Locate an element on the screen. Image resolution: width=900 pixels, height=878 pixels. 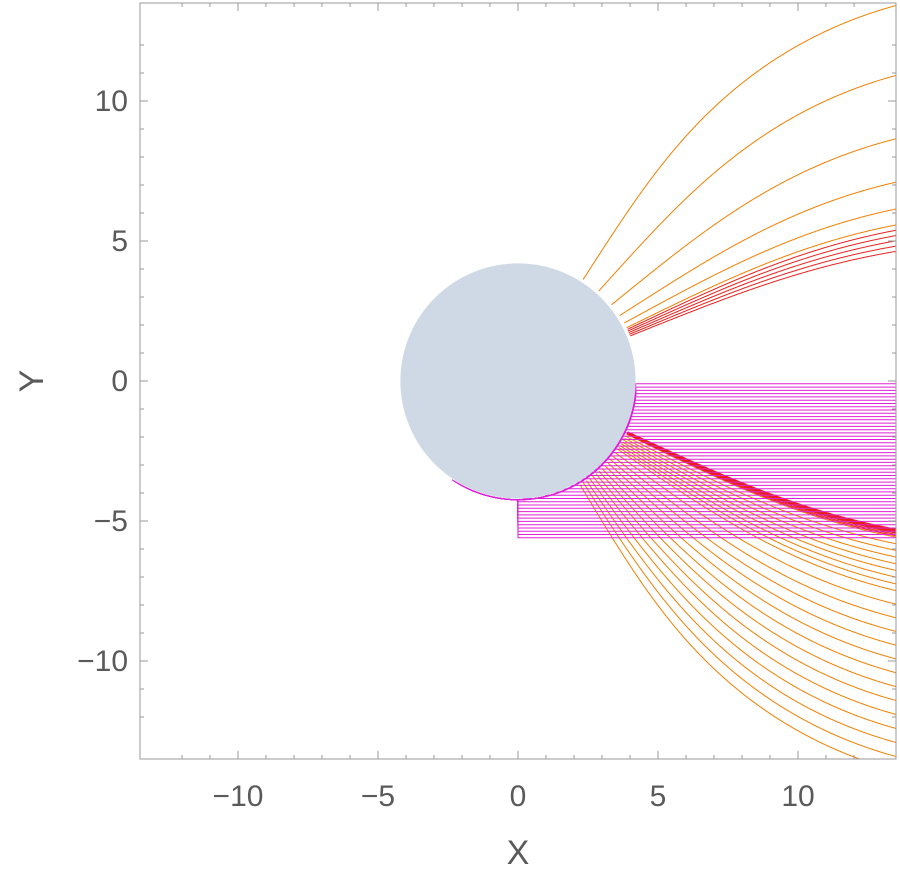
x-axis-label: X is located at coordinates (518, 853).